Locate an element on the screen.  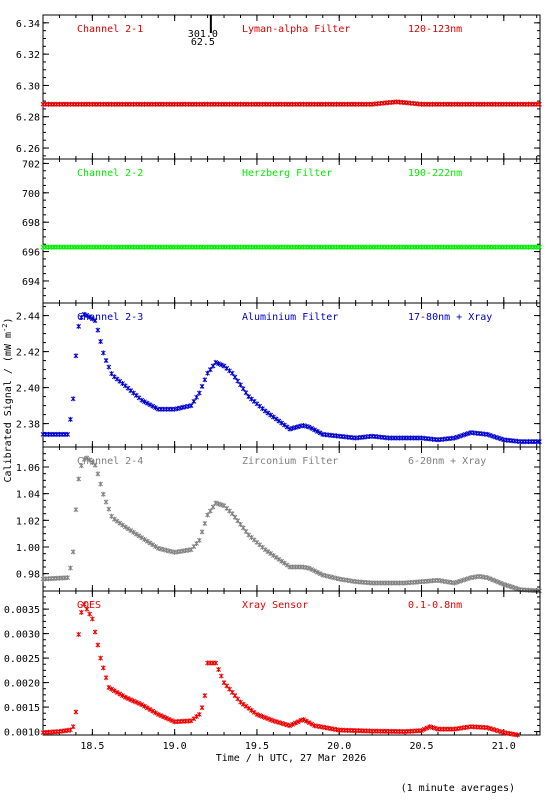
y-tick-label: 6.26 is located at coordinates (28, 149).